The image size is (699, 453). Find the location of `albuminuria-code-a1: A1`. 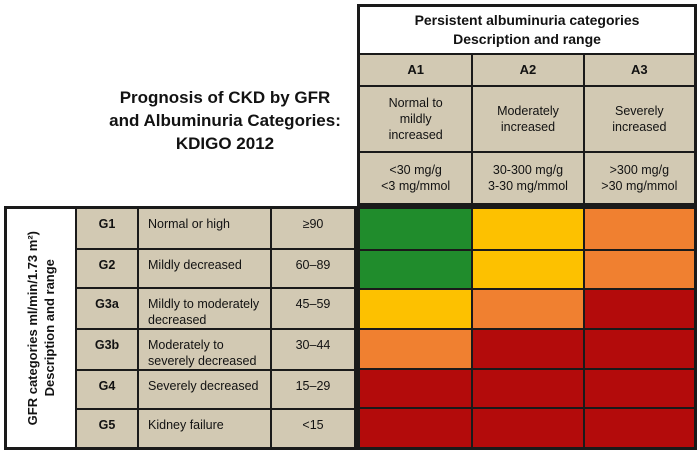

albuminuria-code-a1: A1 is located at coordinates (416, 71).